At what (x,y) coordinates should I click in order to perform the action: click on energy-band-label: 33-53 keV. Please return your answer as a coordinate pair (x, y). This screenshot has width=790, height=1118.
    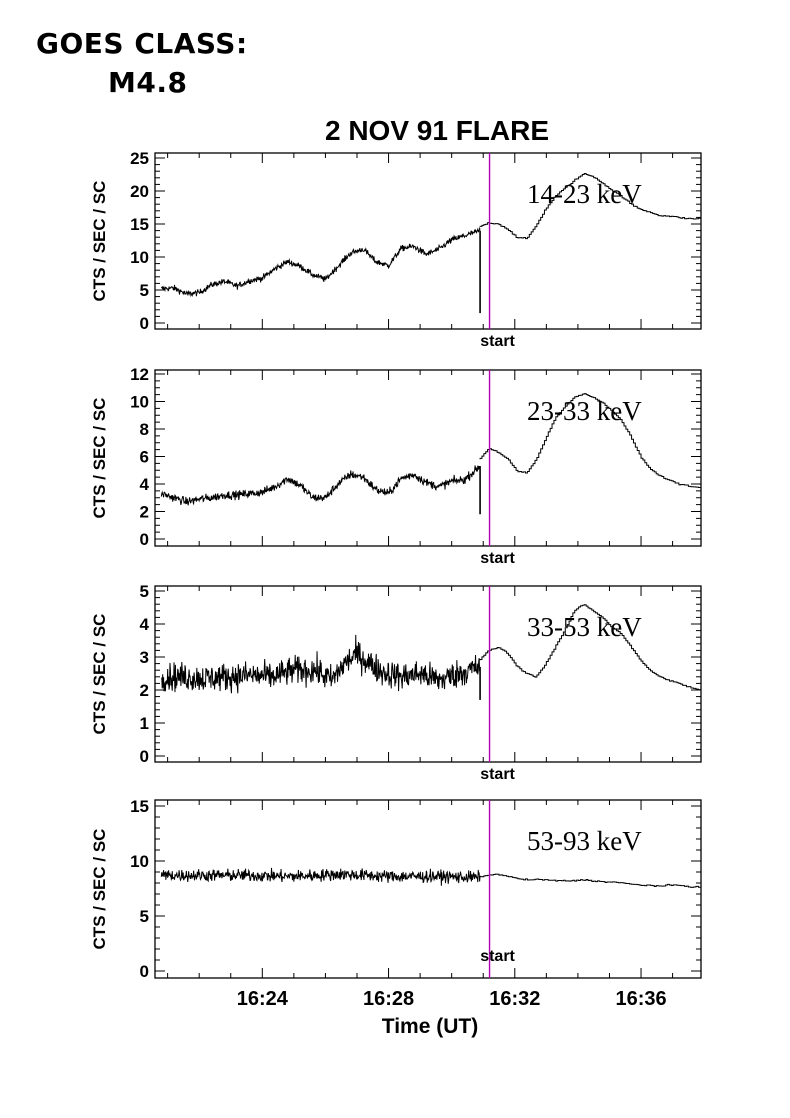
    Looking at the image, I should click on (584, 627).